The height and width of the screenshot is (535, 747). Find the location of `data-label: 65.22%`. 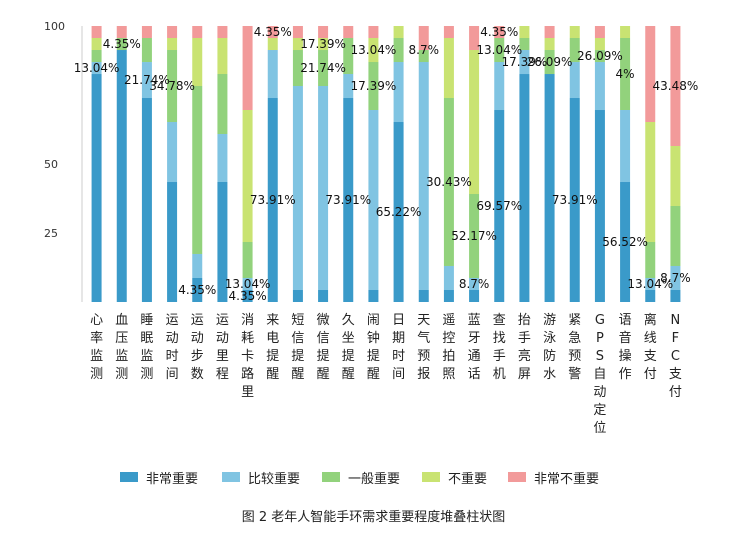

data-label: 65.22% is located at coordinates (399, 212).